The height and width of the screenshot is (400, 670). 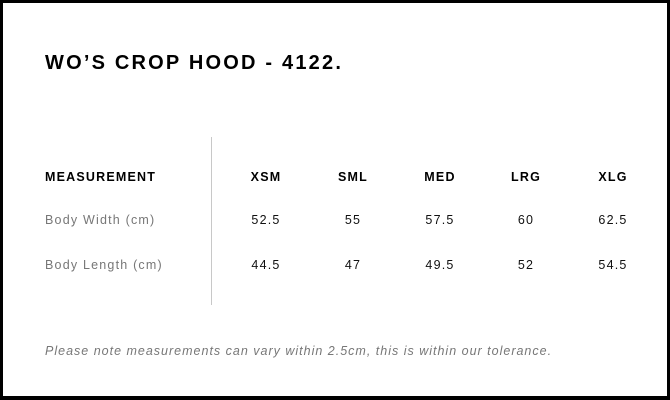 What do you see at coordinates (526, 220) in the screenshot?
I see `measurement-value: 60` at bounding box center [526, 220].